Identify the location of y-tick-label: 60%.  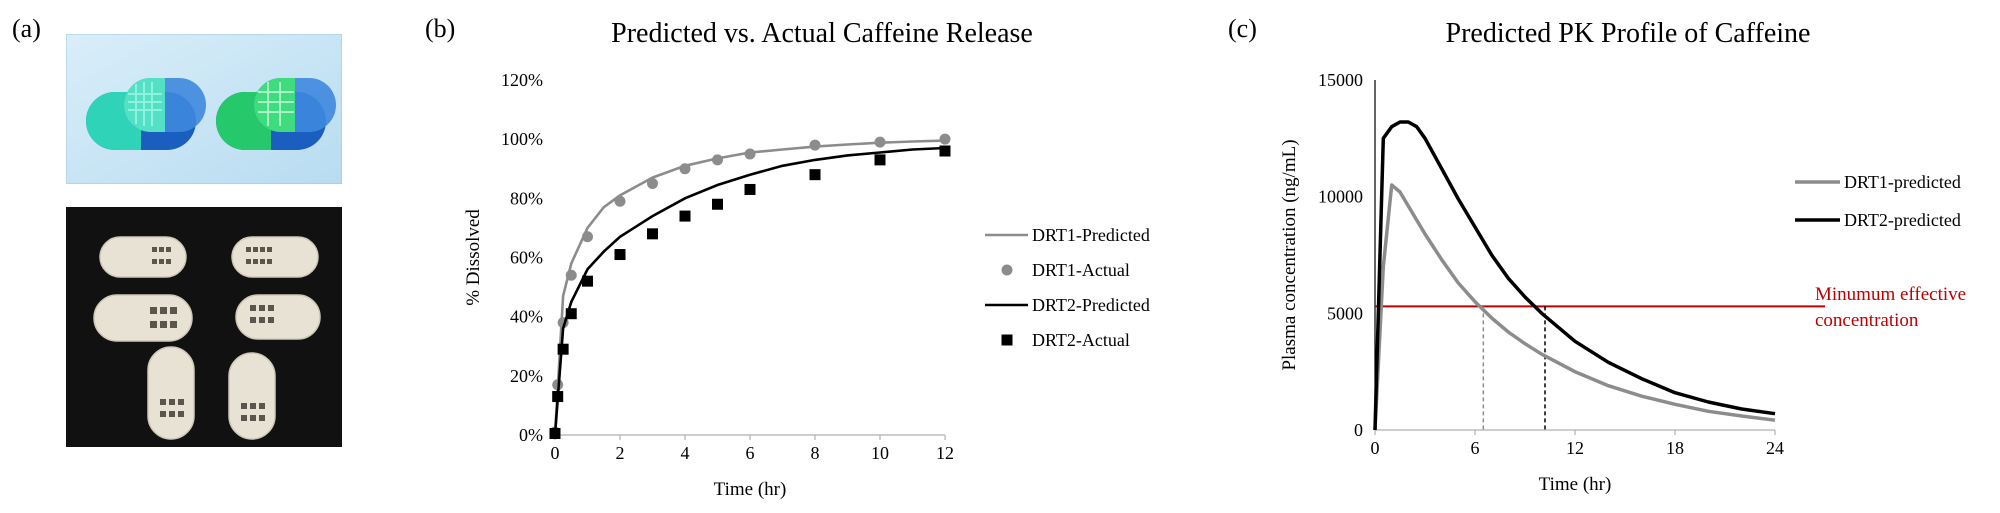
(526, 258).